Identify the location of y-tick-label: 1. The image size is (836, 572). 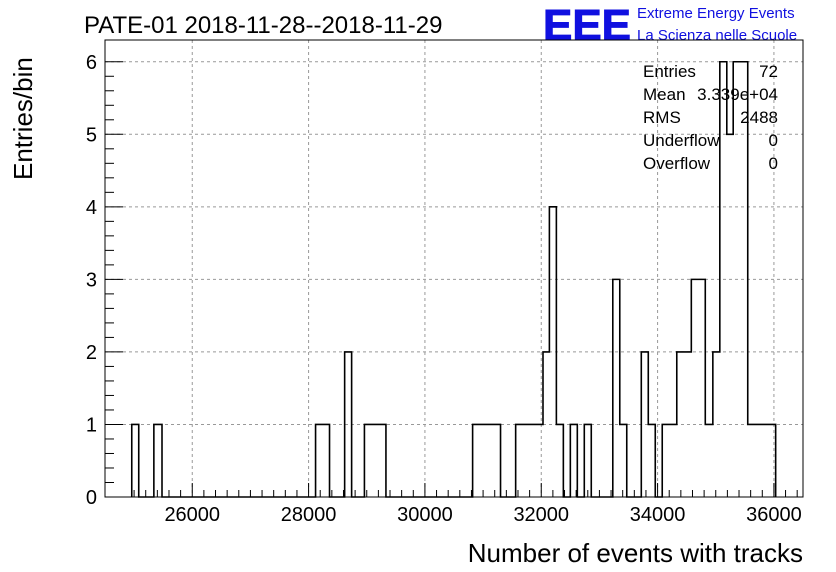
(91, 425).